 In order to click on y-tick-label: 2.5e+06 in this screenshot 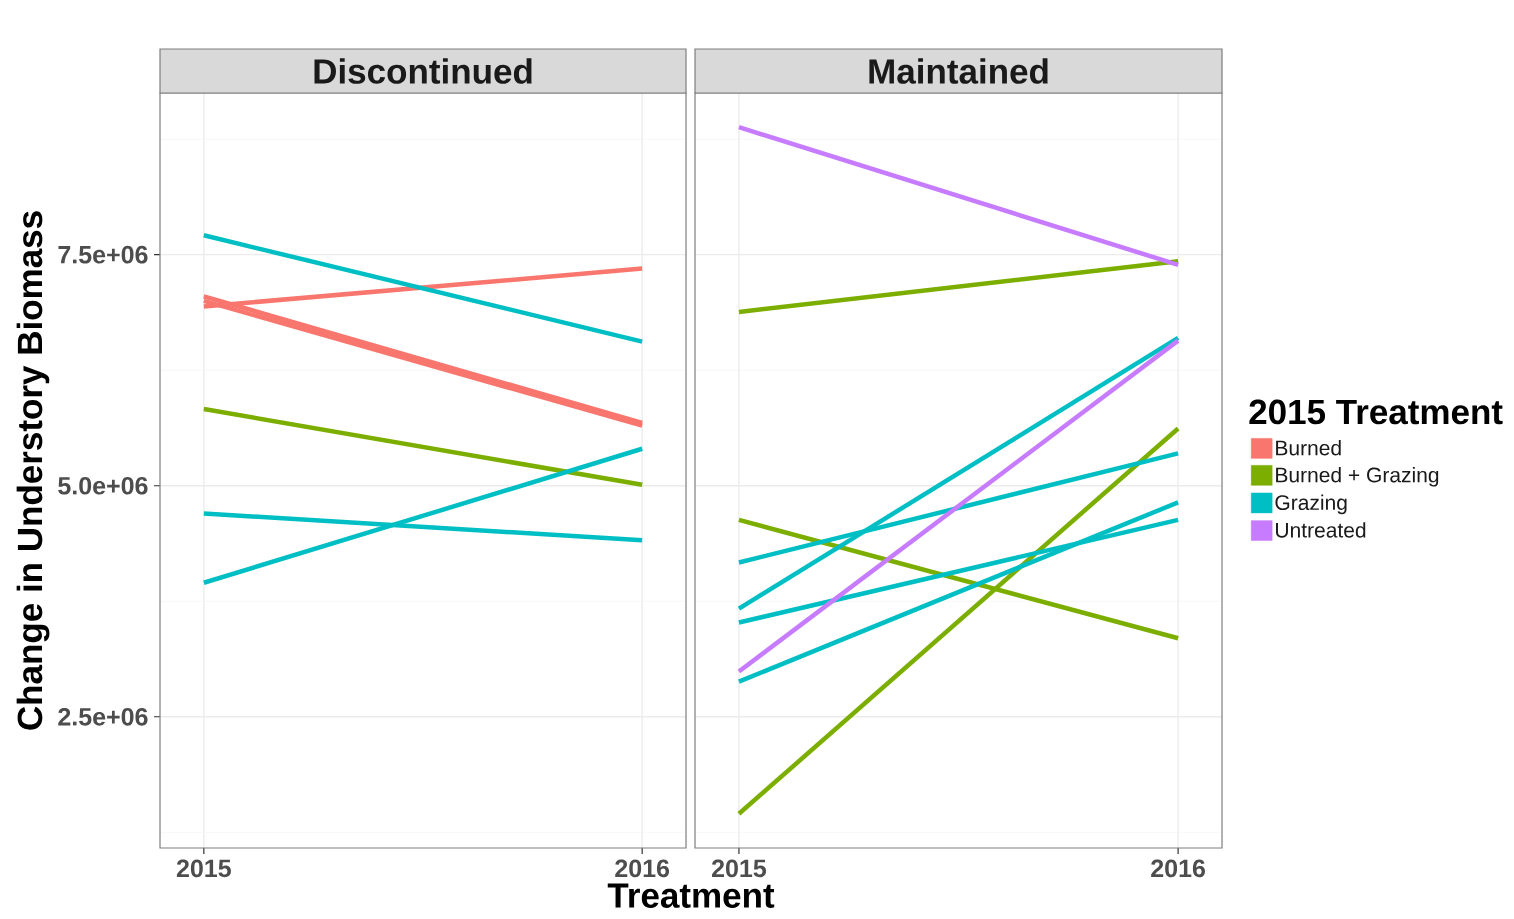, I will do `click(103, 716)`.